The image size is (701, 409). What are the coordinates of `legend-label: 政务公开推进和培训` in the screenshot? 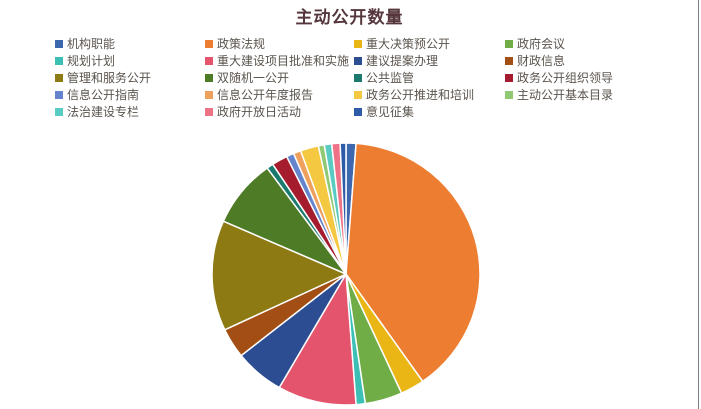 It's located at (420, 95).